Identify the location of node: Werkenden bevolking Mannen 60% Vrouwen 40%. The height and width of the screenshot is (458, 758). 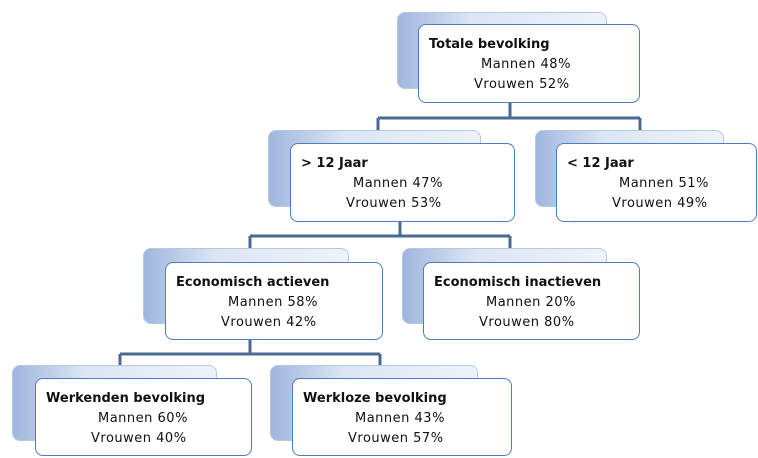
(143, 417).